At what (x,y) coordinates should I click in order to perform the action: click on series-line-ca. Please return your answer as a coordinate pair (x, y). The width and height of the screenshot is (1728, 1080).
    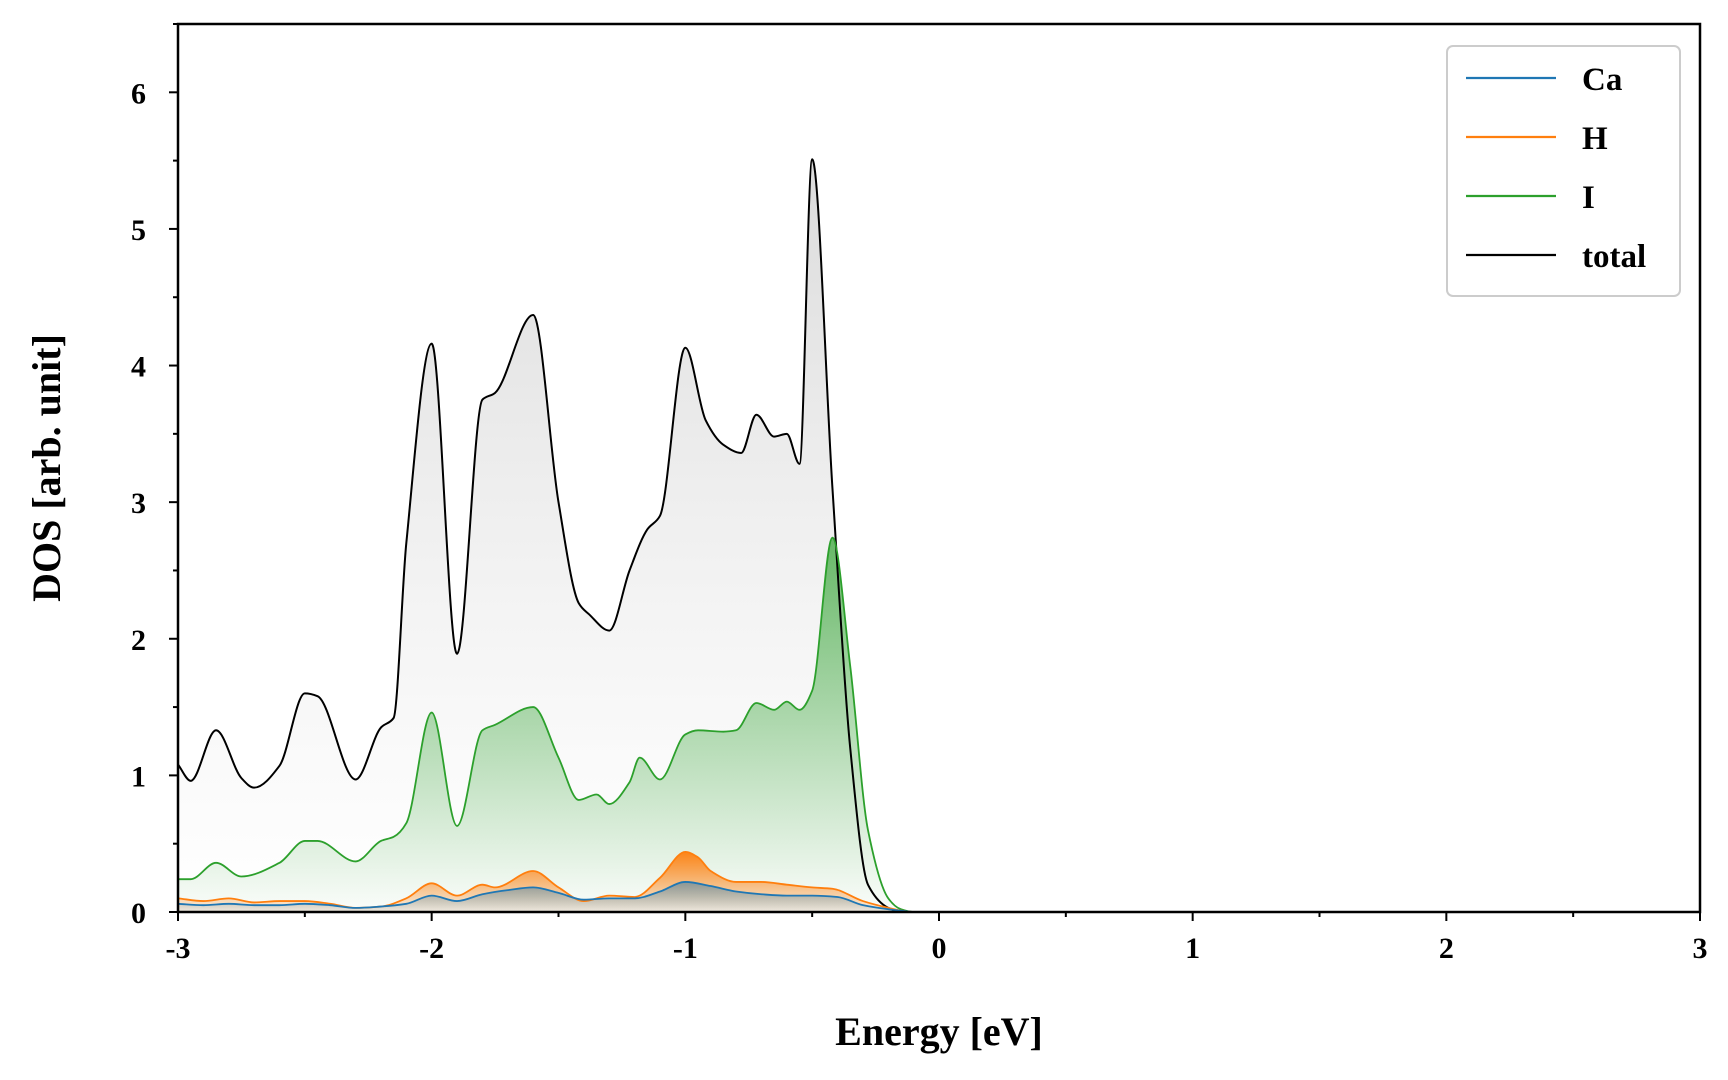
    Looking at the image, I should click on (939, 896).